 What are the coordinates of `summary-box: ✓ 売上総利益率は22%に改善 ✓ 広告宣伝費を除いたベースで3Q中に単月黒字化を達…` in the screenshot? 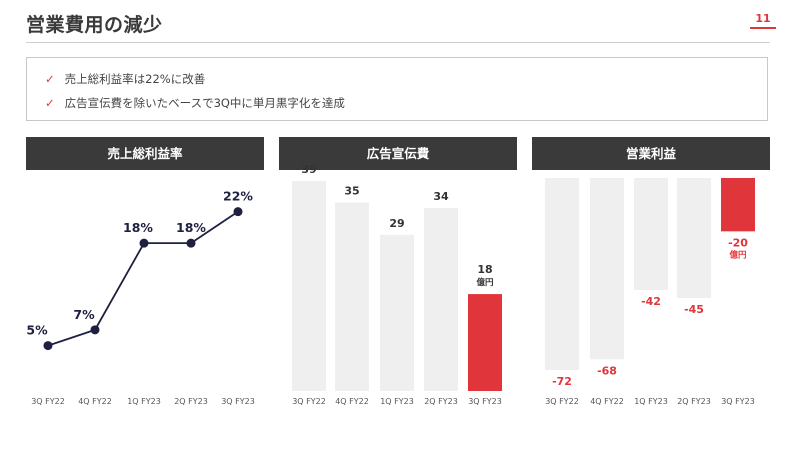 It's located at (397, 89).